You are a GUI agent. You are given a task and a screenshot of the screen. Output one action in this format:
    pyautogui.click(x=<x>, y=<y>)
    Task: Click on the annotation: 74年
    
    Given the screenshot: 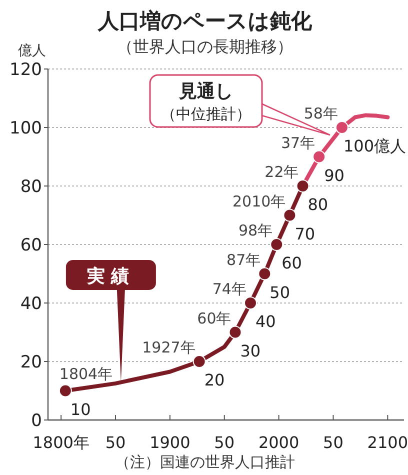 What is the action you would take?
    pyautogui.click(x=229, y=289)
    